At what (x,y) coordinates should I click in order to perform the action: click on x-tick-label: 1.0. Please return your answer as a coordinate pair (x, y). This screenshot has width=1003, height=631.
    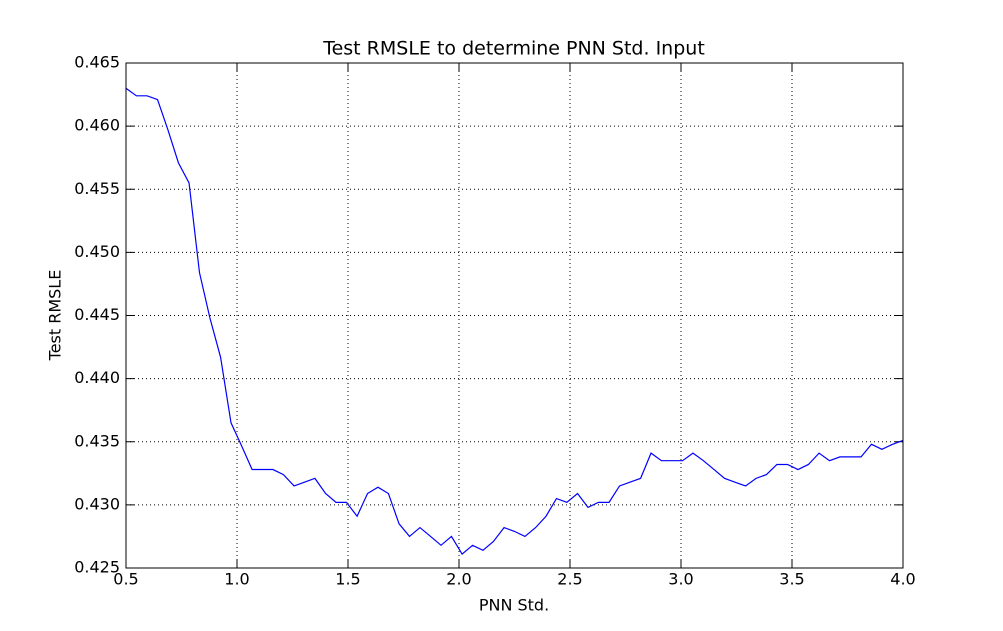
    Looking at the image, I should click on (236, 579).